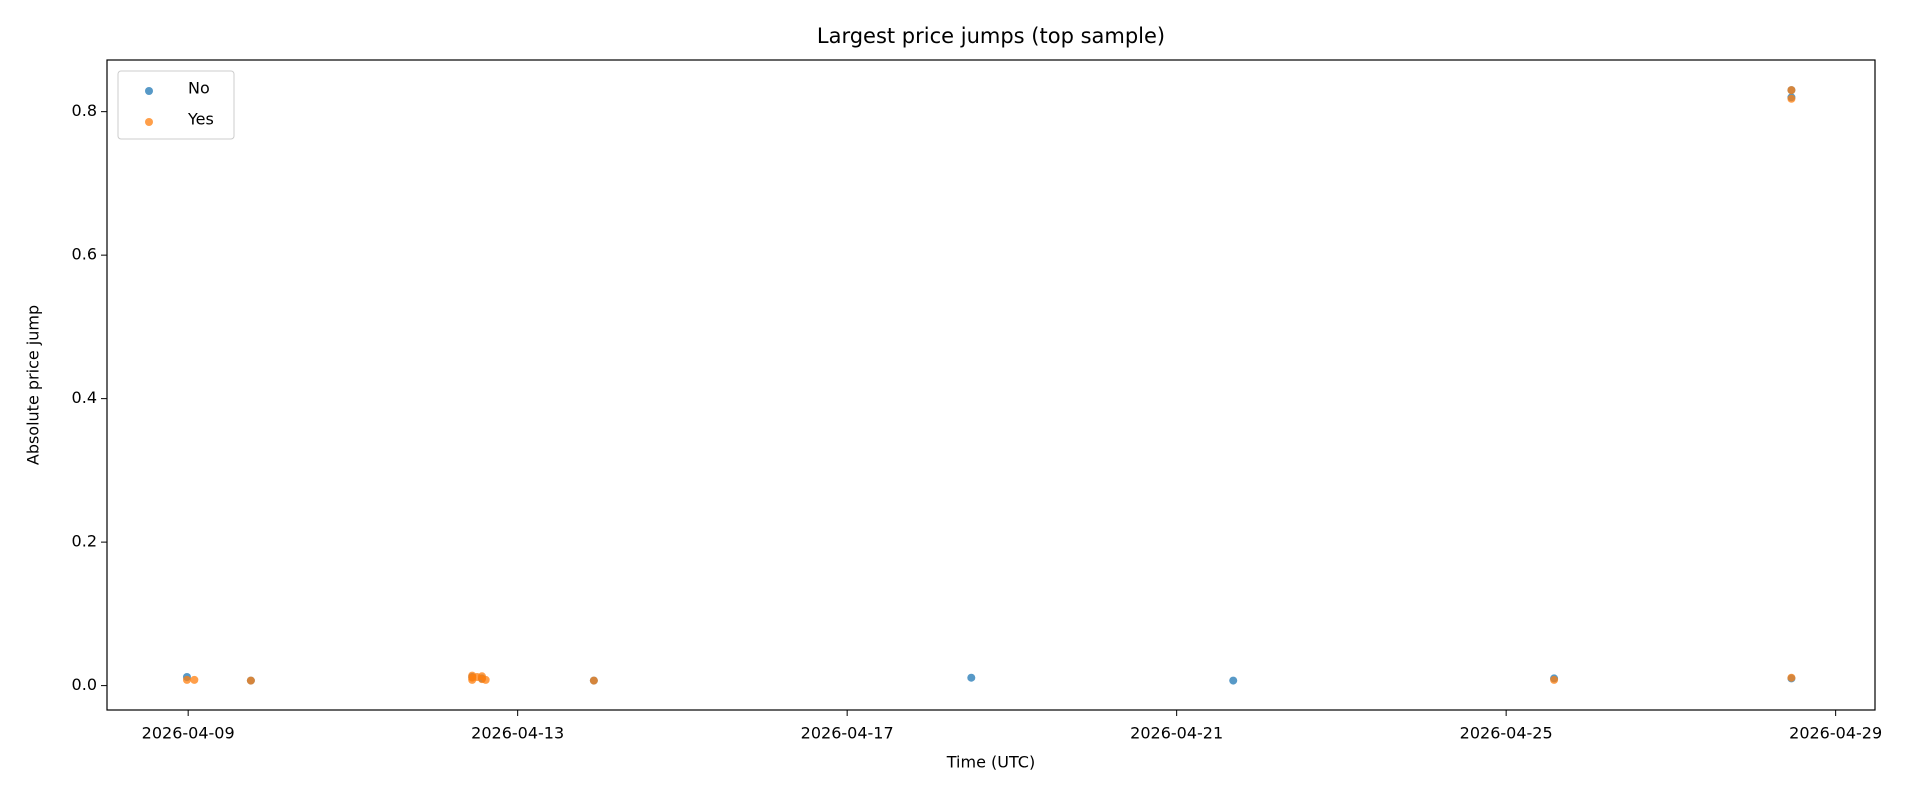 The width and height of the screenshot is (1920, 800). I want to click on x-axis-label: Time (UTC), so click(990, 762).